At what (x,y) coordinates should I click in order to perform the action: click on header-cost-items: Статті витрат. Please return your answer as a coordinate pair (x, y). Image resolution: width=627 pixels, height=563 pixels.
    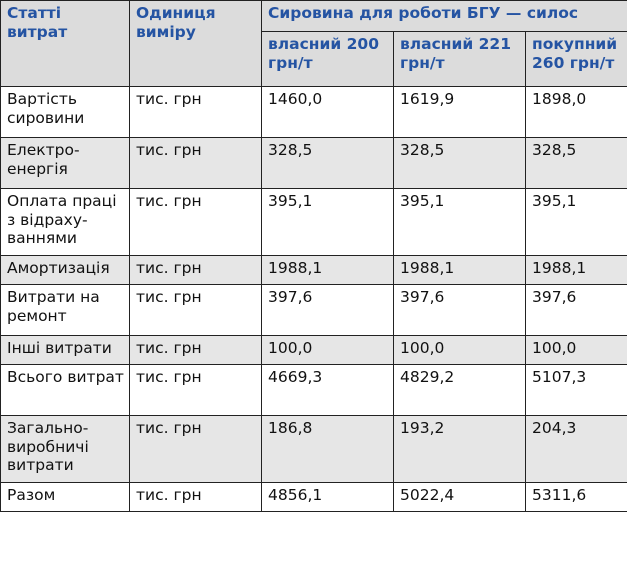
    Looking at the image, I should click on (65, 43).